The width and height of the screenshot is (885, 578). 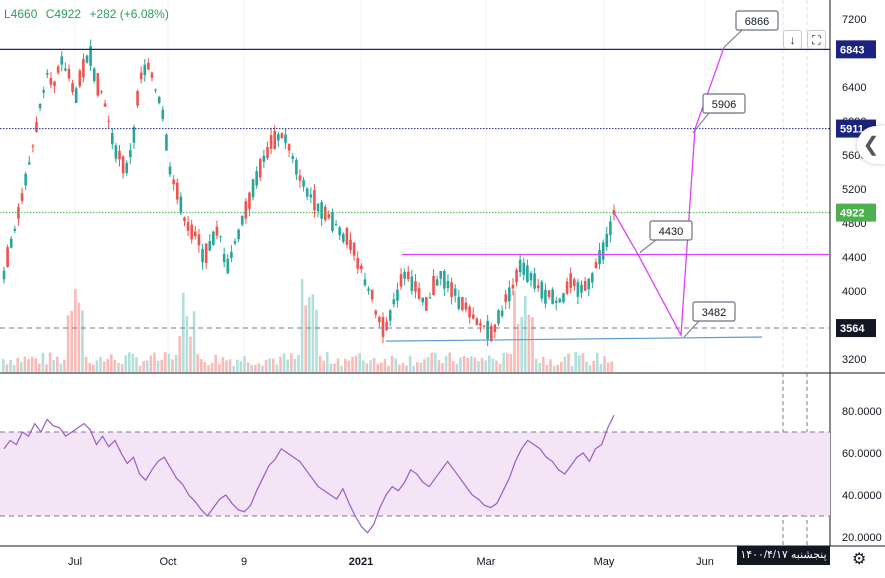 I want to click on projection-callout-0: 6866, so click(x=751, y=29).